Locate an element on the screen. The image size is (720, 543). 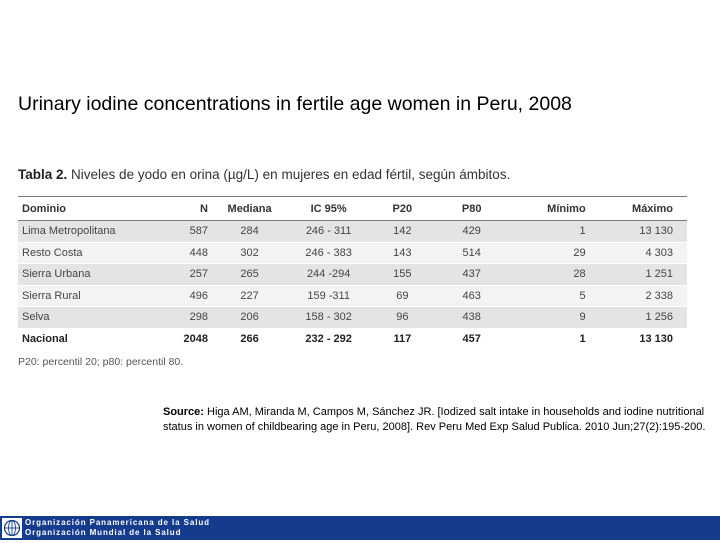
table-cell: Selva is located at coordinates (90, 317).